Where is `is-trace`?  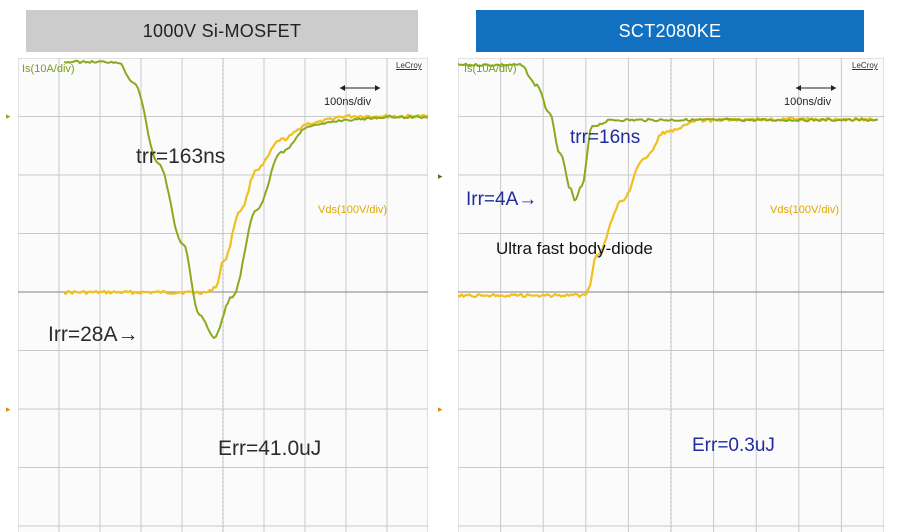
is-trace is located at coordinates (668, 132).